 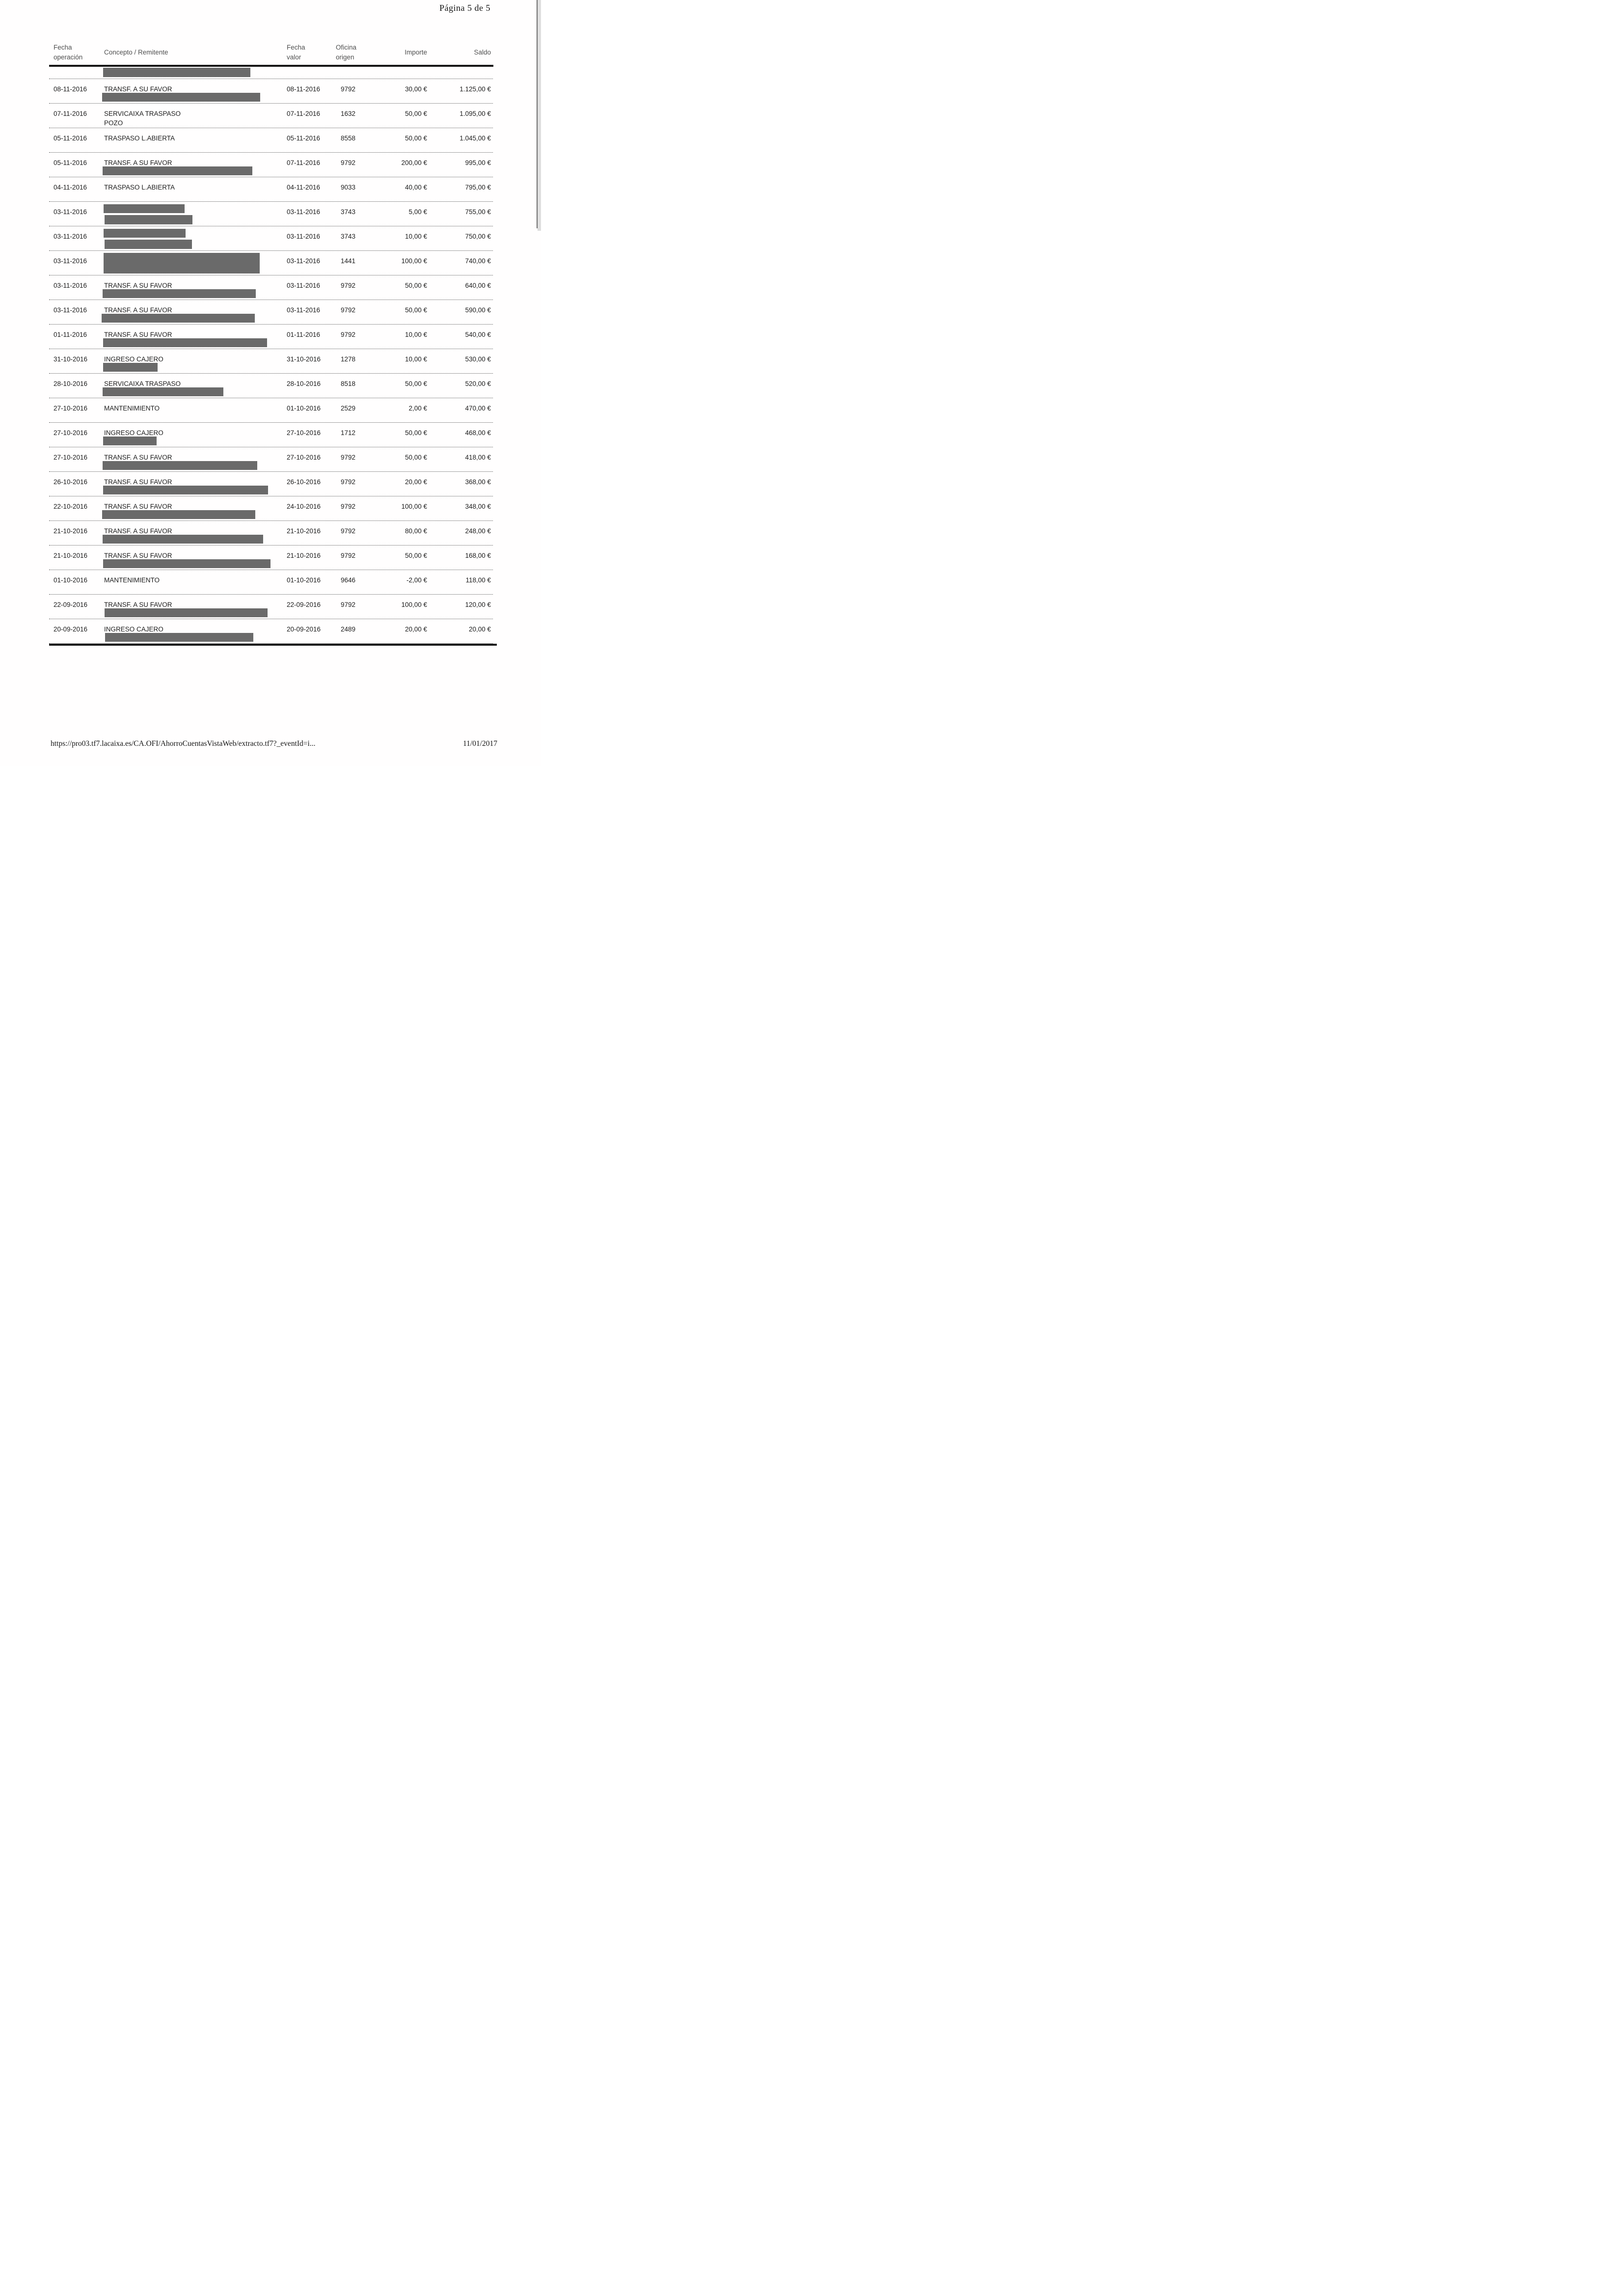 What do you see at coordinates (348, 138) in the screenshot?
I see `cell-oficina-origen: 8558` at bounding box center [348, 138].